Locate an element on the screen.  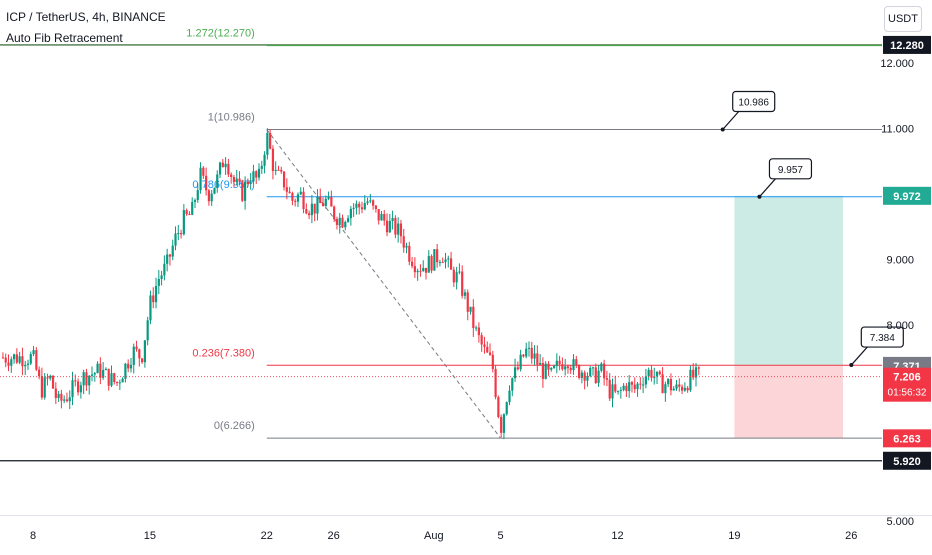
y-tick-2: 9.000 is located at coordinates (900, 260).